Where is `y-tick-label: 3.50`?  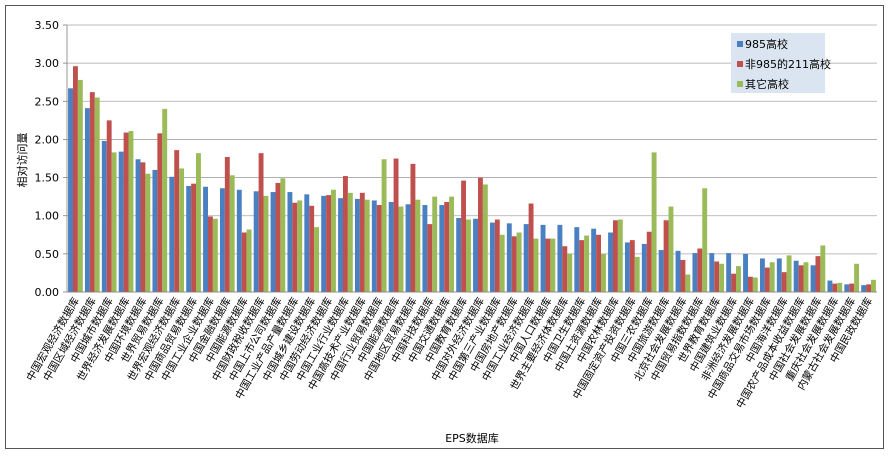
y-tick-label: 3.50 is located at coordinates (47, 25).